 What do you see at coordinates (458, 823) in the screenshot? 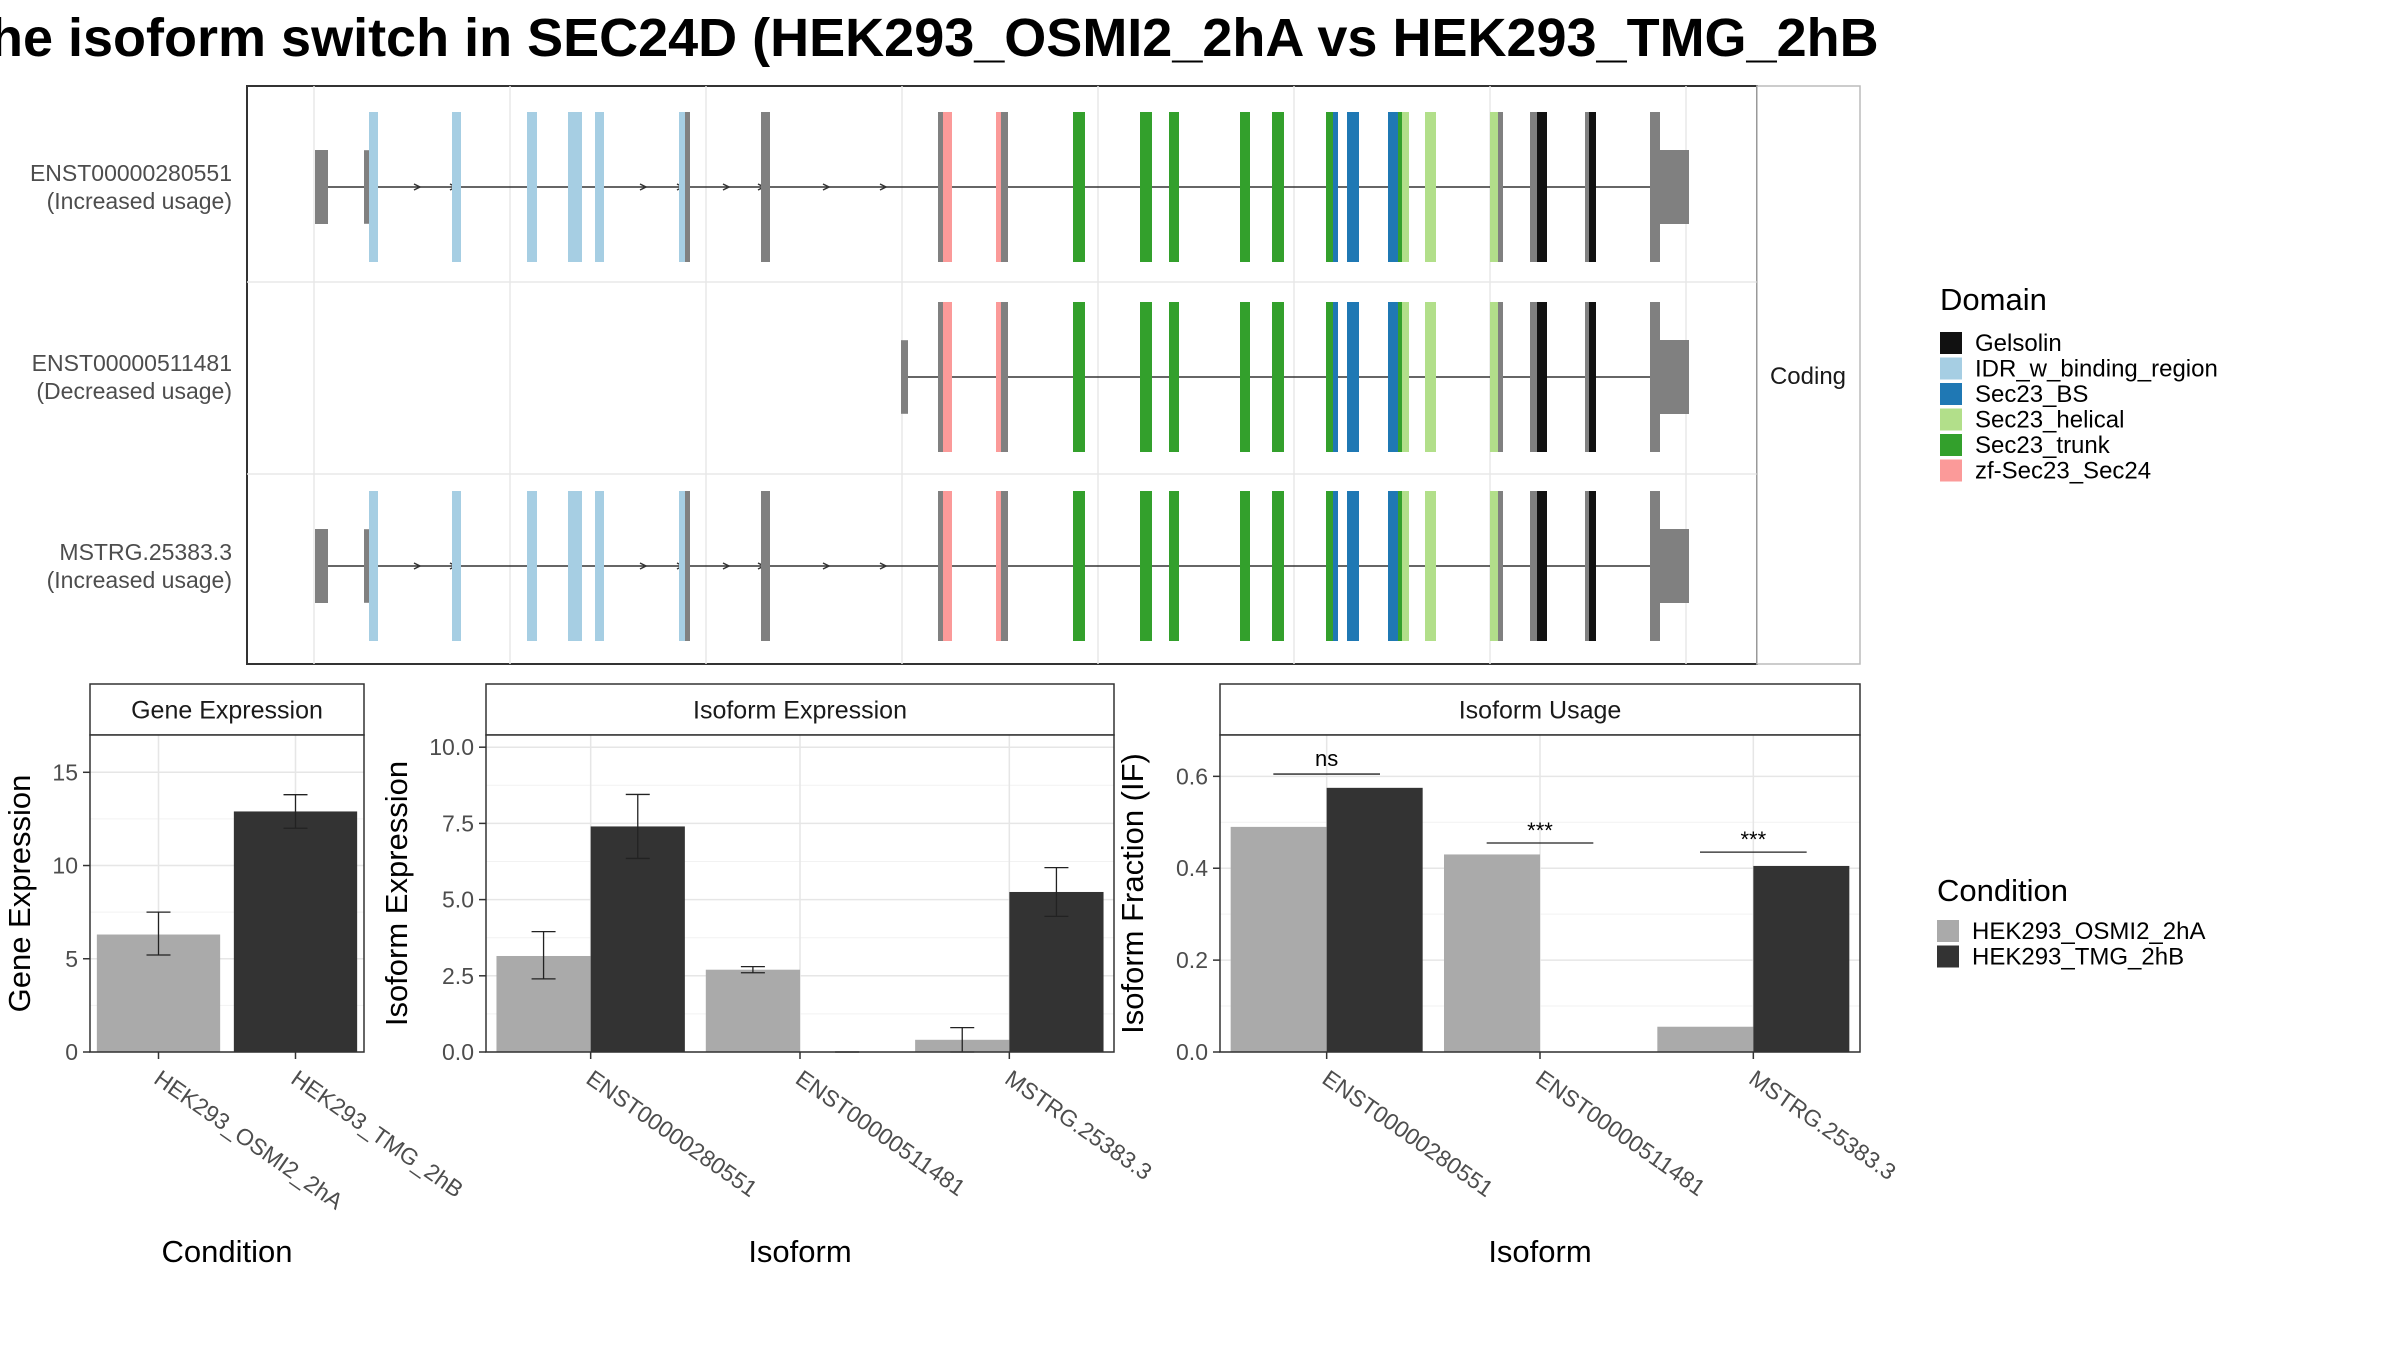
I see `y-tick-label: 7.5` at bounding box center [458, 823].